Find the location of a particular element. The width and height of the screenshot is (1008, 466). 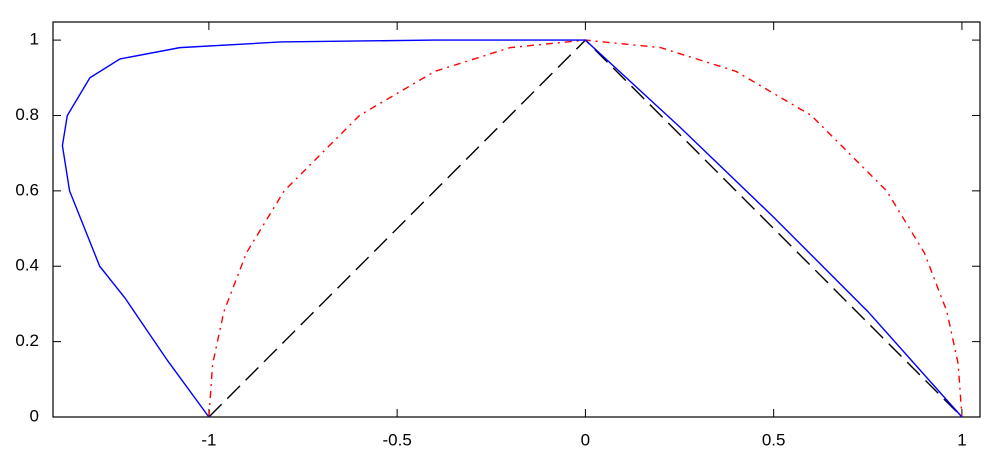

x-tick-label: 1 is located at coordinates (961, 439).